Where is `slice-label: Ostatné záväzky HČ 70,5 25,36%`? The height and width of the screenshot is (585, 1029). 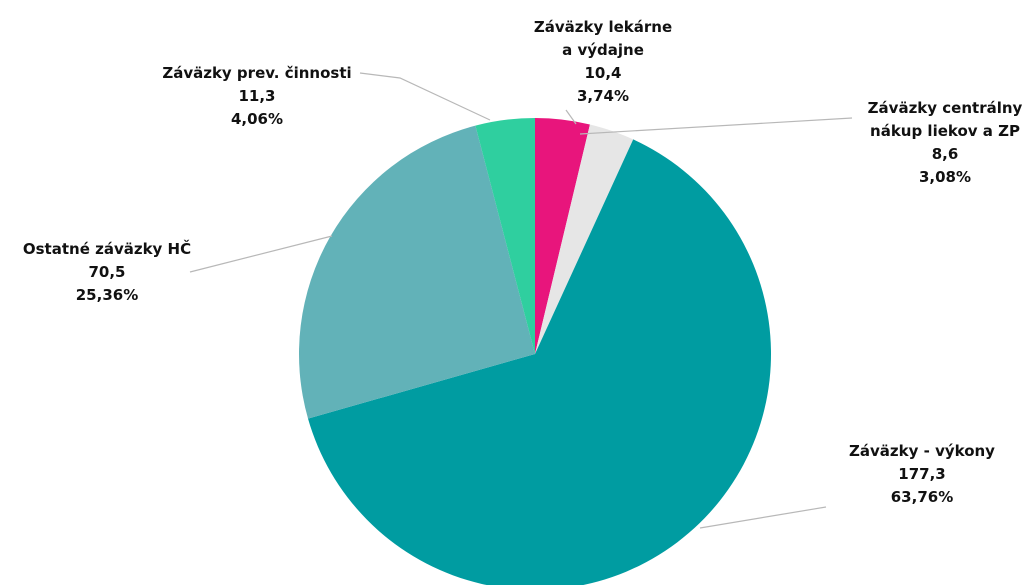
slice-label: Ostatné záväzky HČ 70,5 25,36% is located at coordinates (107, 272).